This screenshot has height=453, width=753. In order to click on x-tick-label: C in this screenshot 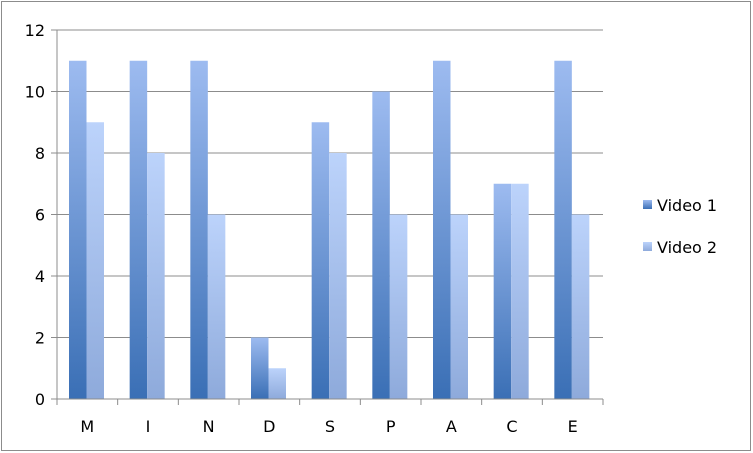, I will do `click(511, 426)`.